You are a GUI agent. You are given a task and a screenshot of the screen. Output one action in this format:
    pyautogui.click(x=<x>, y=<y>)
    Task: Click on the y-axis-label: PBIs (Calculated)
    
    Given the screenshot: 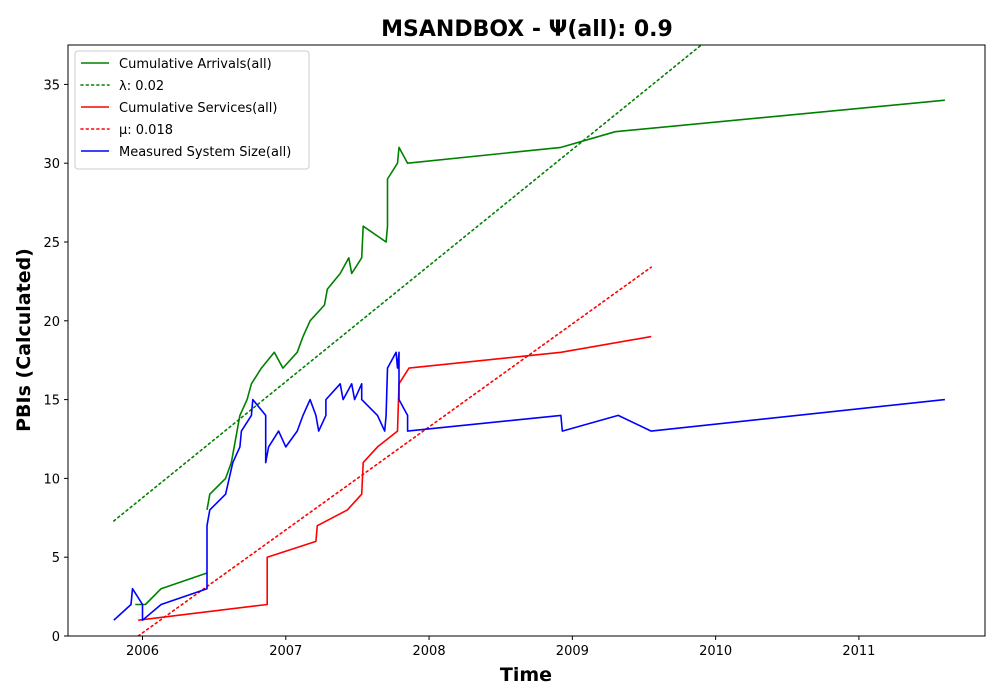 What is the action you would take?
    pyautogui.click(x=24, y=340)
    